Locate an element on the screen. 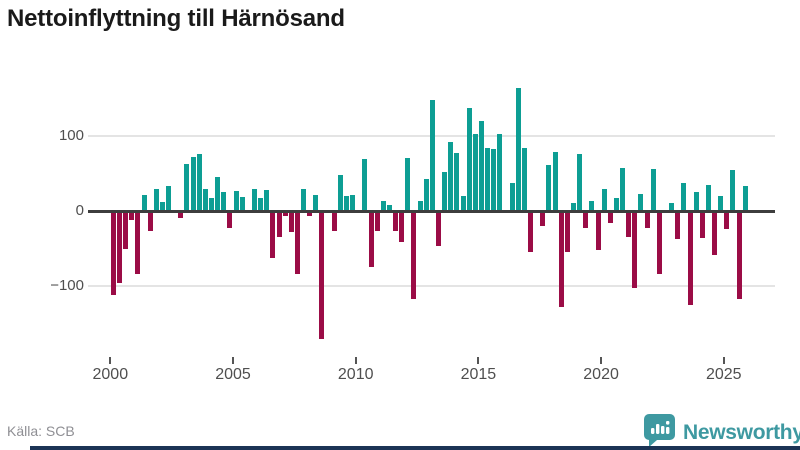 This screenshot has width=800, height=450. x-axis-label: 2010 is located at coordinates (355, 374).